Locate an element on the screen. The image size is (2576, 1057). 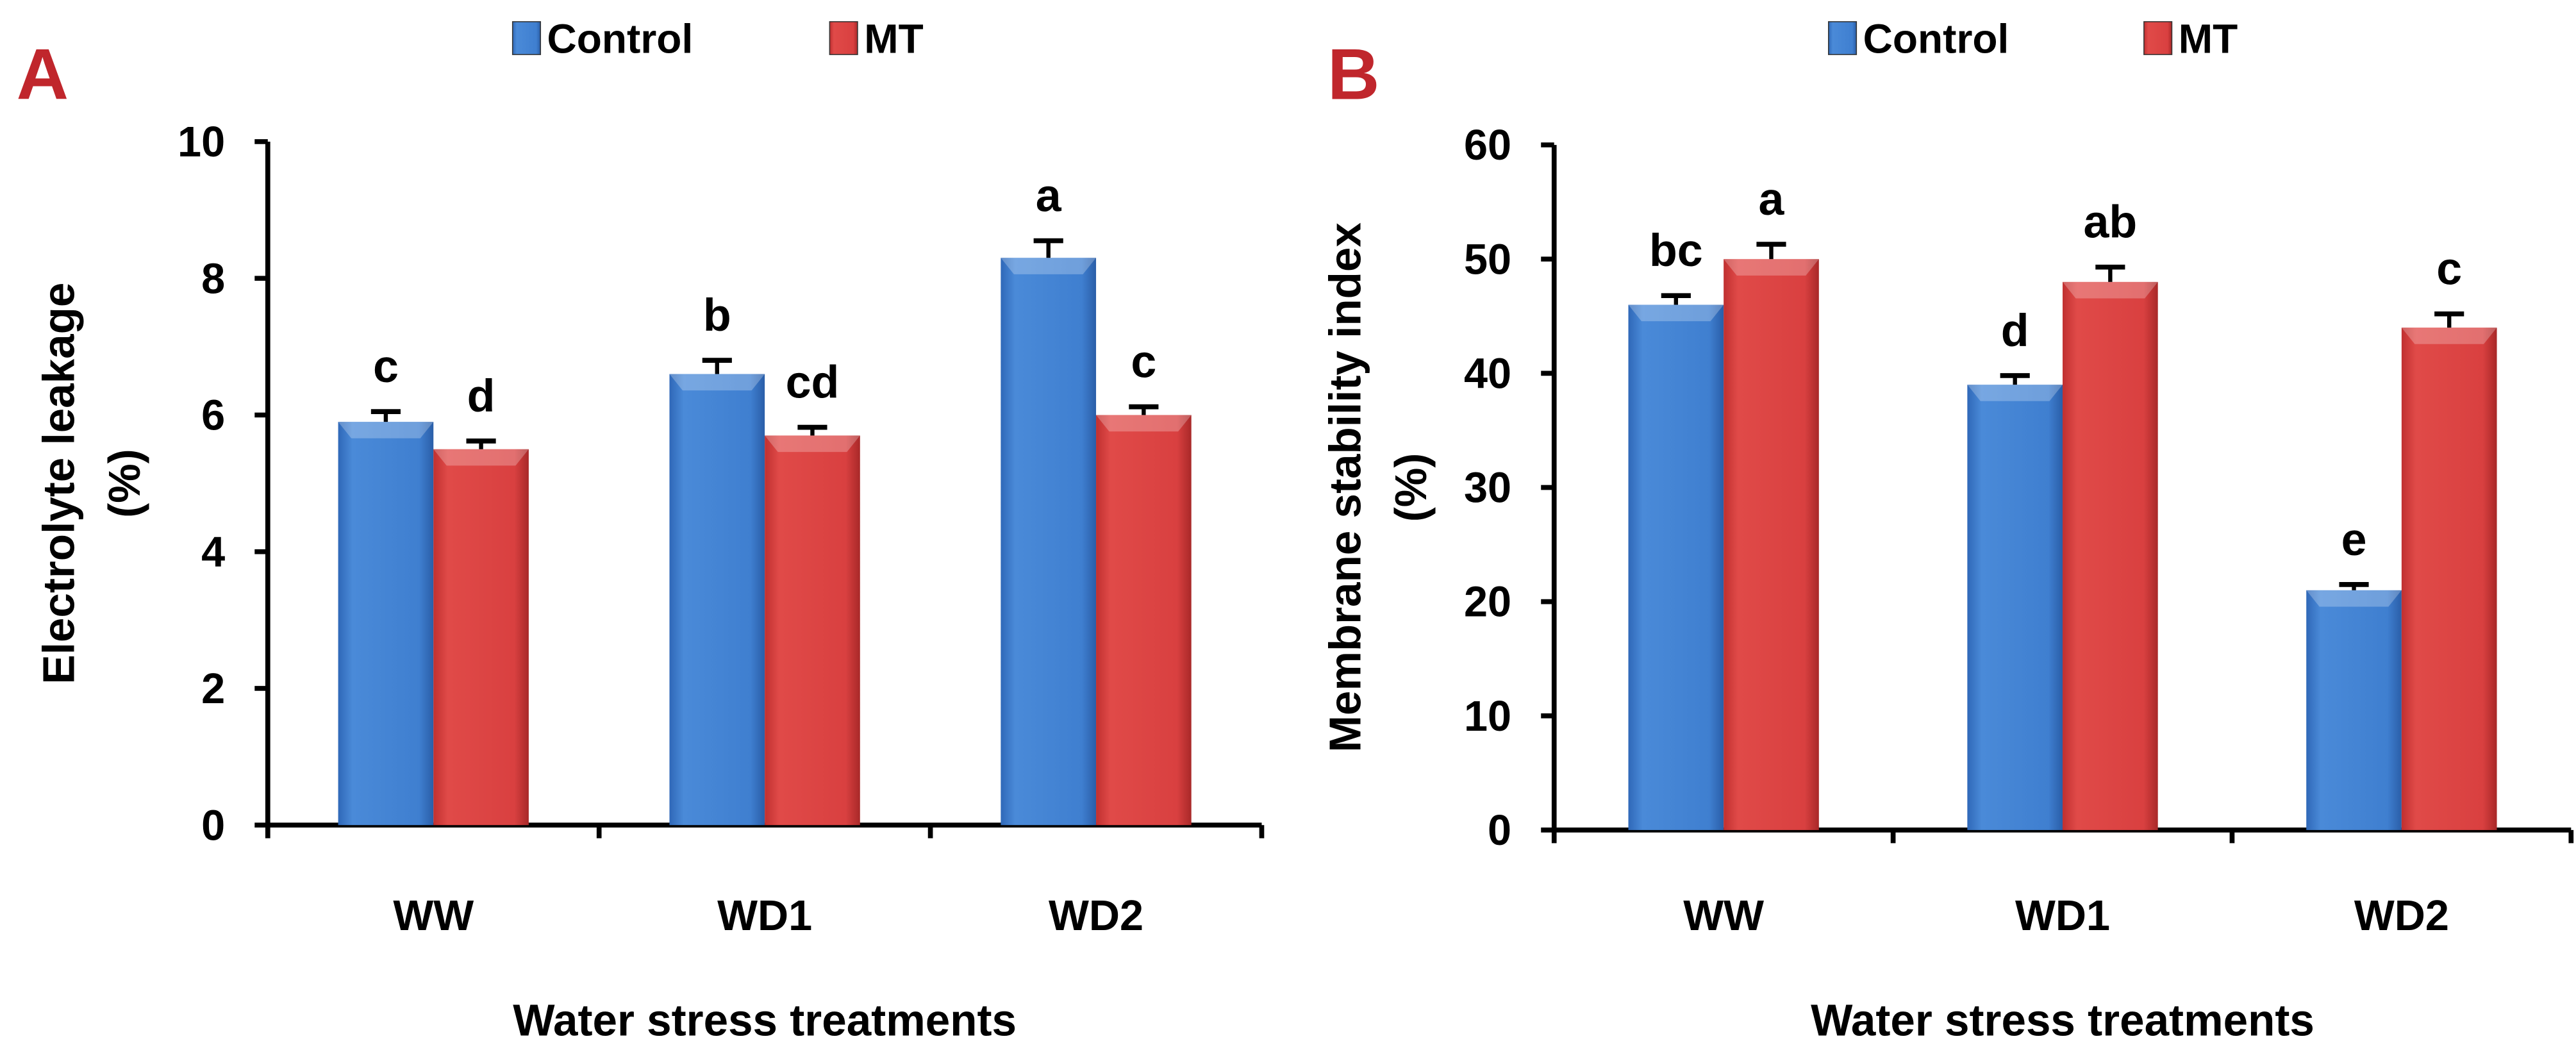
significance-letter: b is located at coordinates (717, 316).